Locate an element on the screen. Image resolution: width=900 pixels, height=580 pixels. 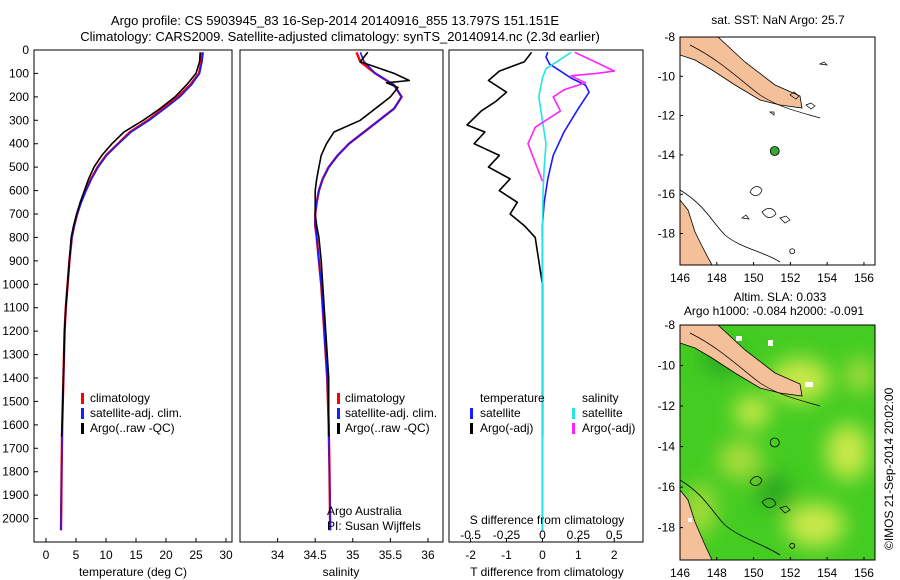
x-tick-label: -2 is located at coordinates (470, 555).